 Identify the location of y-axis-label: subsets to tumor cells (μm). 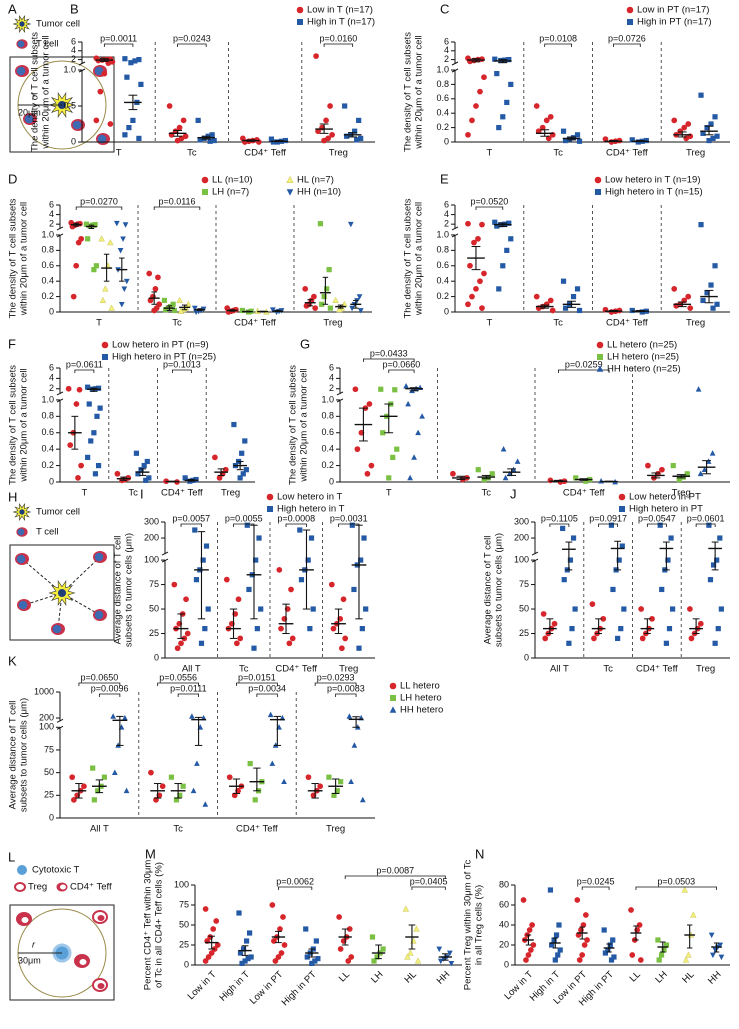
(24, 755).